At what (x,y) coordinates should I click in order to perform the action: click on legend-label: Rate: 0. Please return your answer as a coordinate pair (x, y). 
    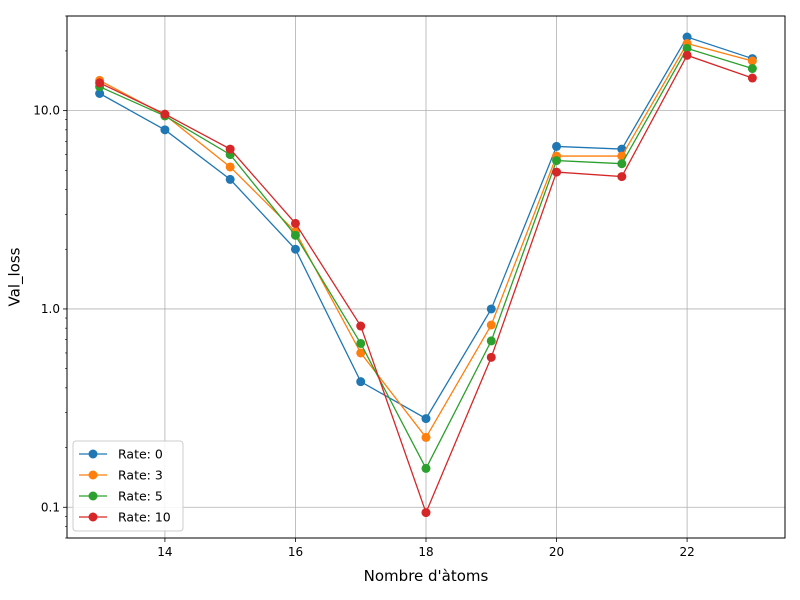
    Looking at the image, I should click on (140, 454).